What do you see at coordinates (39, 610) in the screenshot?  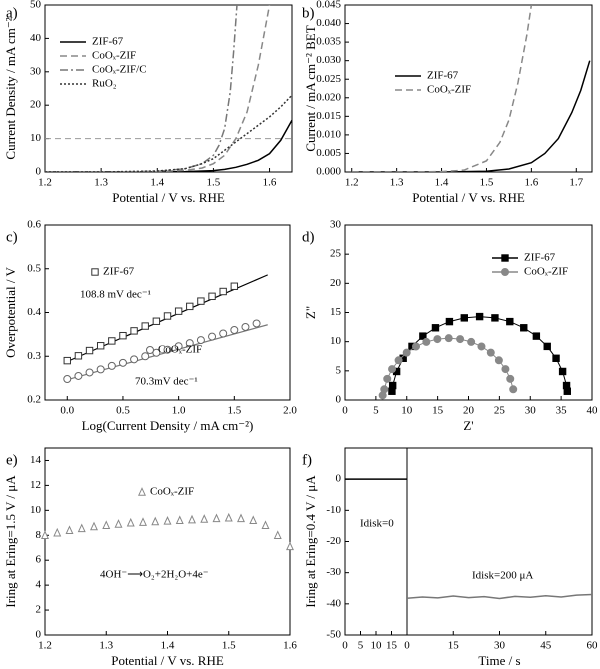 I see `y-tick-label: 2` at bounding box center [39, 610].